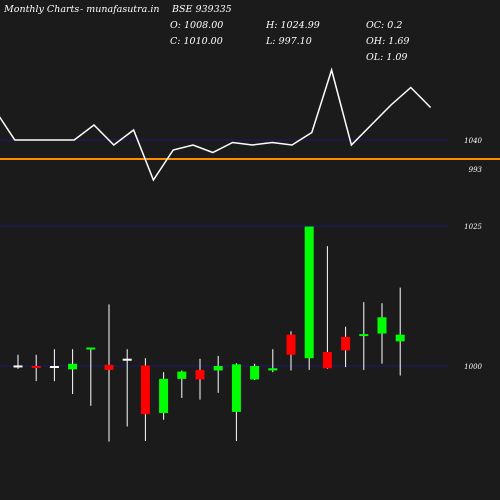 This screenshot has height=500, width=500. I want to click on high-value: H: 1024.99, so click(293, 25).